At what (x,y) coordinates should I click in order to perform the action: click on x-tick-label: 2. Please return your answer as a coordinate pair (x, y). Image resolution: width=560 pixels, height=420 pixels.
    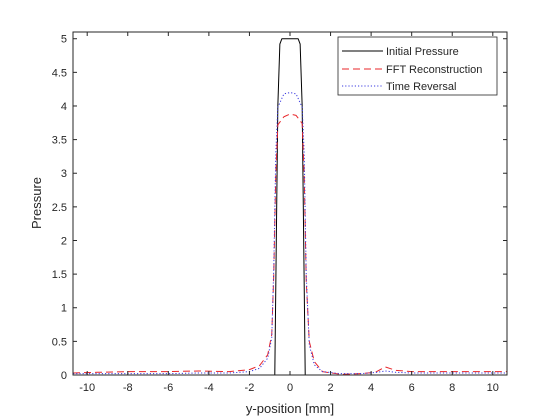
    Looking at the image, I should click on (330, 388).